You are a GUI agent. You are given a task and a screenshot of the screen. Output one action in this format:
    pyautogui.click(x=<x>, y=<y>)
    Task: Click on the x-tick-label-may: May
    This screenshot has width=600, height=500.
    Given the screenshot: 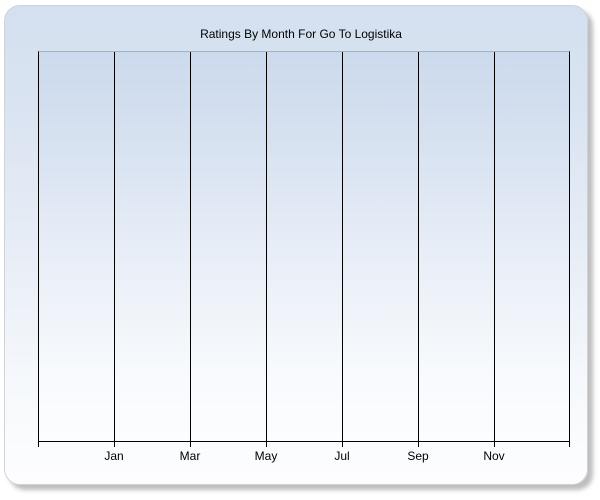 What is the action you would take?
    pyautogui.click(x=266, y=456)
    